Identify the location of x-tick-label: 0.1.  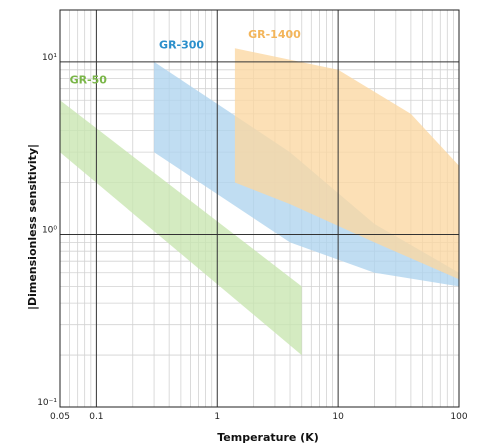
(96, 417).